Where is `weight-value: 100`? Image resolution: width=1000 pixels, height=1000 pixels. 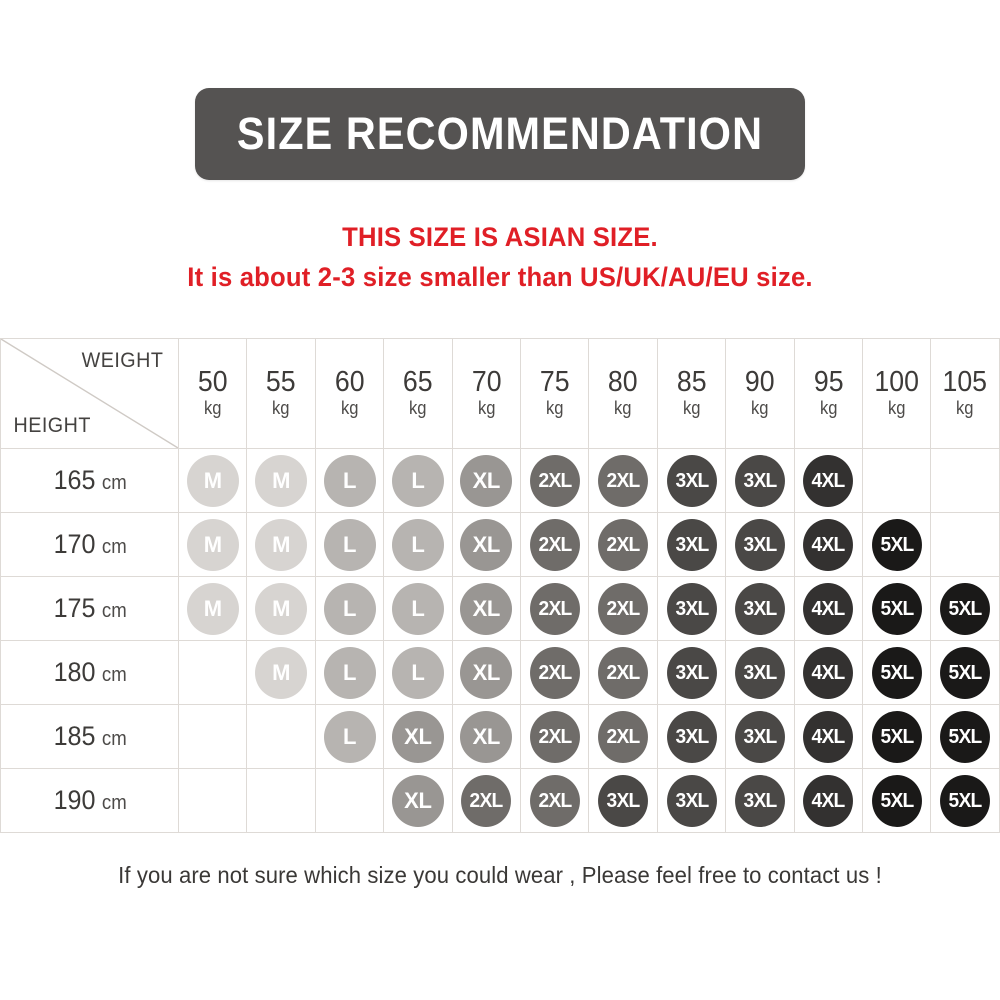
weight-value: 100 is located at coordinates (897, 381).